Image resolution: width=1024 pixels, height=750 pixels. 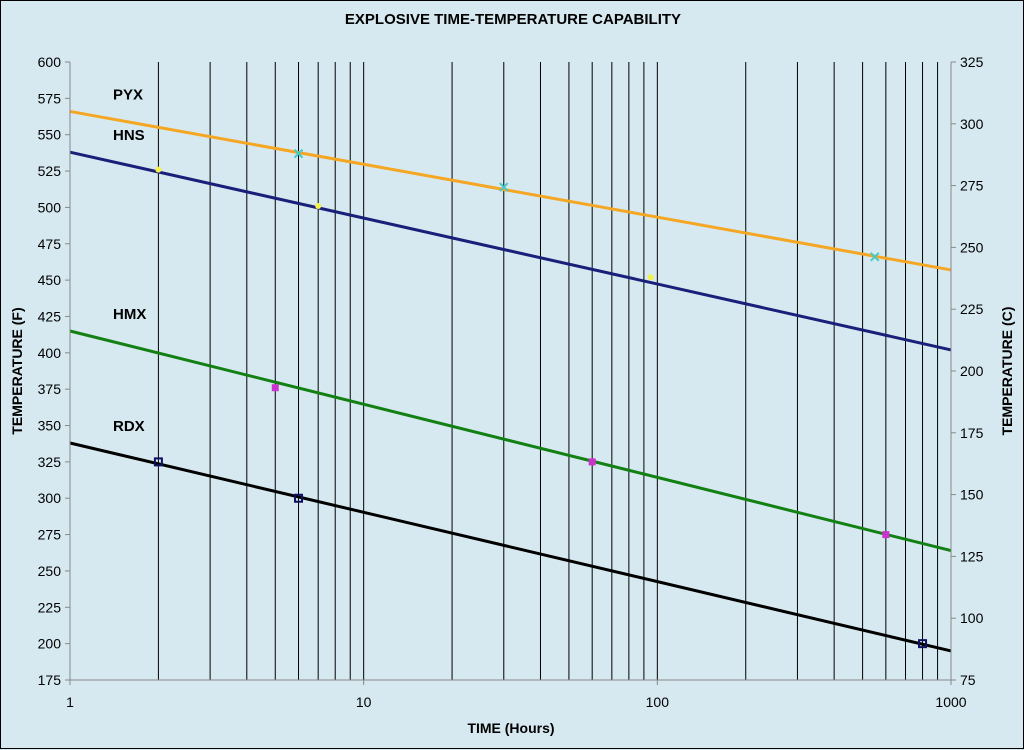 What do you see at coordinates (972, 371) in the screenshot?
I see `y2-tick-label: 200` at bounding box center [972, 371].